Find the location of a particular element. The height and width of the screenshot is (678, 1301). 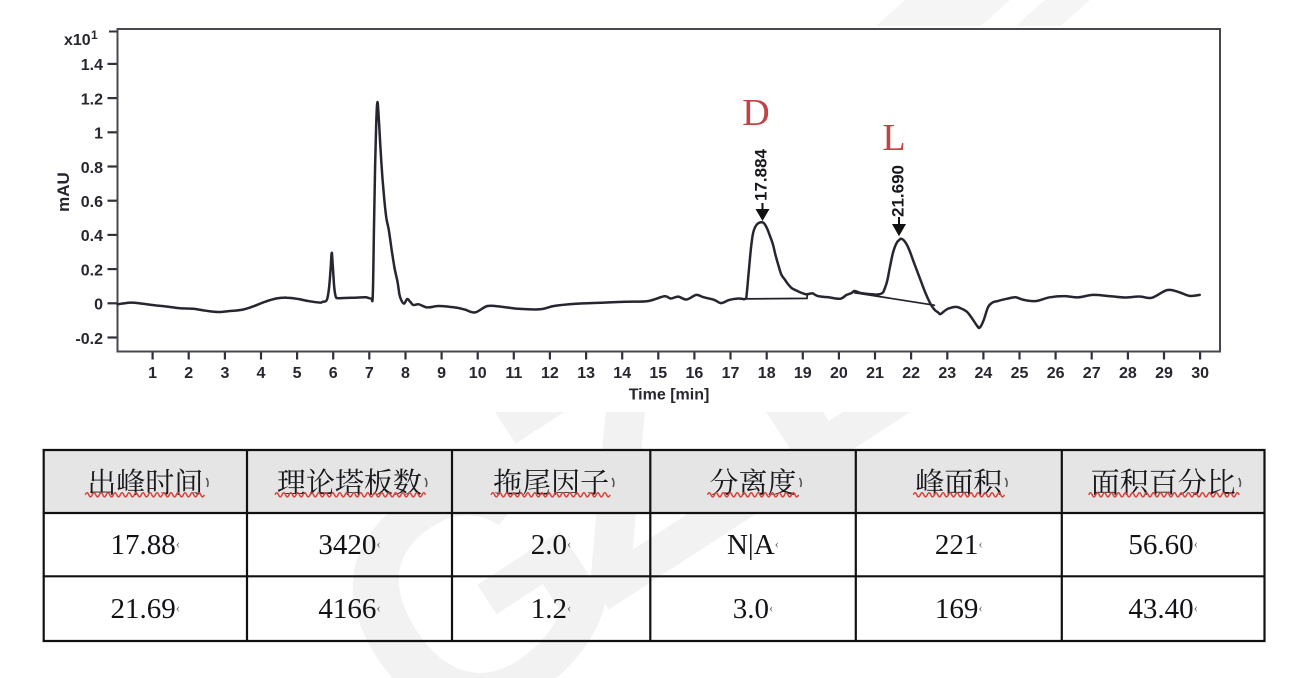

svg-text: 21.690 is located at coordinates (898, 191).